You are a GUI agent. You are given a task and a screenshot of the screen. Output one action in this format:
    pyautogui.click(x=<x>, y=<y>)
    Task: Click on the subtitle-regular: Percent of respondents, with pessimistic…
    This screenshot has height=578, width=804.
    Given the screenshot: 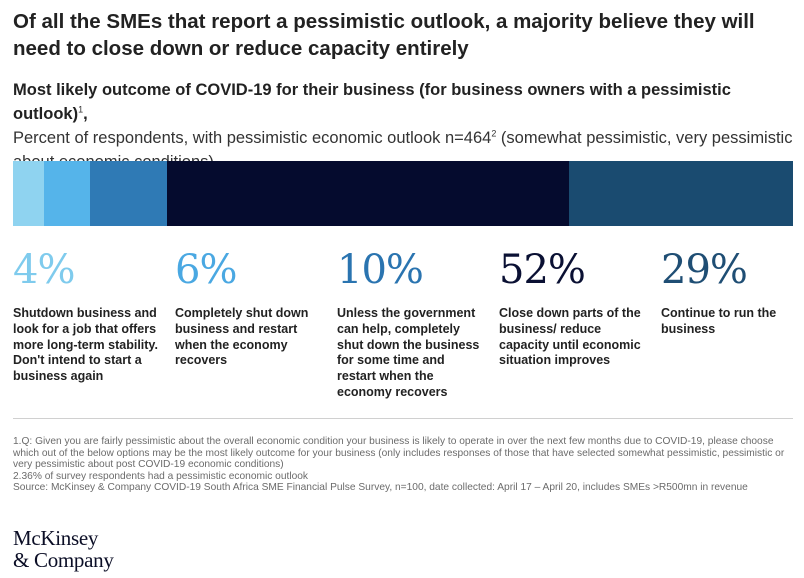 What is the action you would take?
    pyautogui.click(x=252, y=138)
    